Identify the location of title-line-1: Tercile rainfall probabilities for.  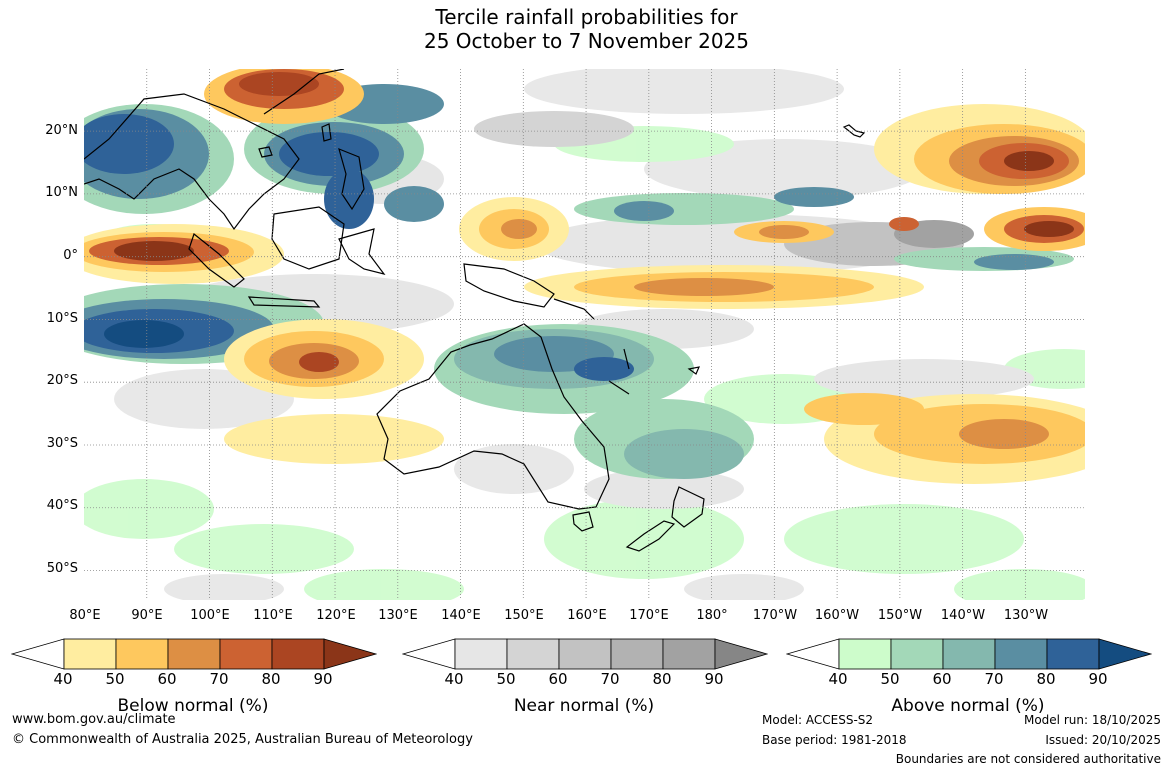
(586, 17).